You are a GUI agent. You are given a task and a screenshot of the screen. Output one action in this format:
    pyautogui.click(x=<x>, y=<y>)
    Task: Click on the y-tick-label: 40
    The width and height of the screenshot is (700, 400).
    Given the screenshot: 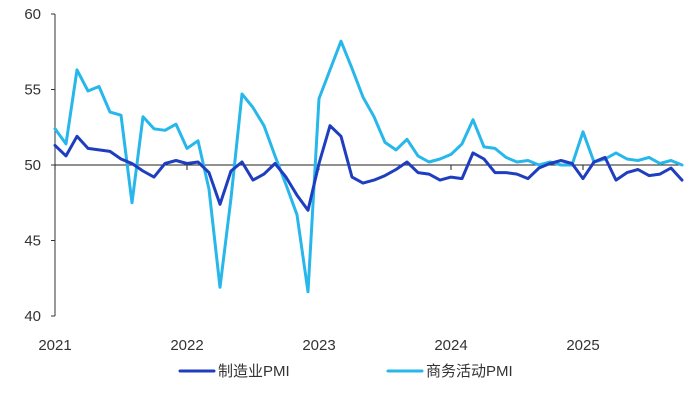 What is the action you would take?
    pyautogui.click(x=32, y=316)
    